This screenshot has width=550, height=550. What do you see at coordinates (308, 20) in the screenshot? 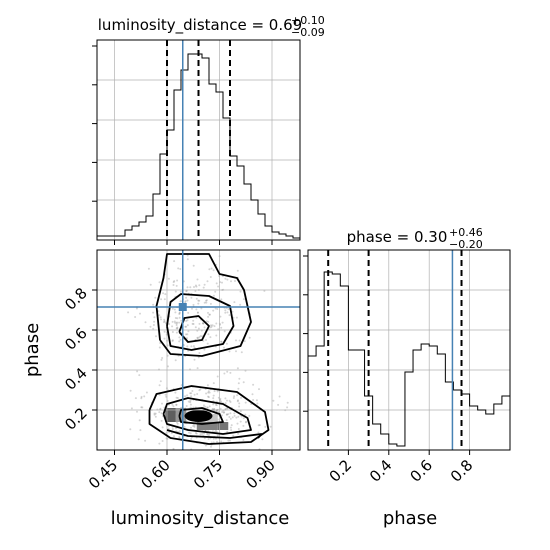
I see `ld-hist-title-sup: +0.10` at bounding box center [308, 20].